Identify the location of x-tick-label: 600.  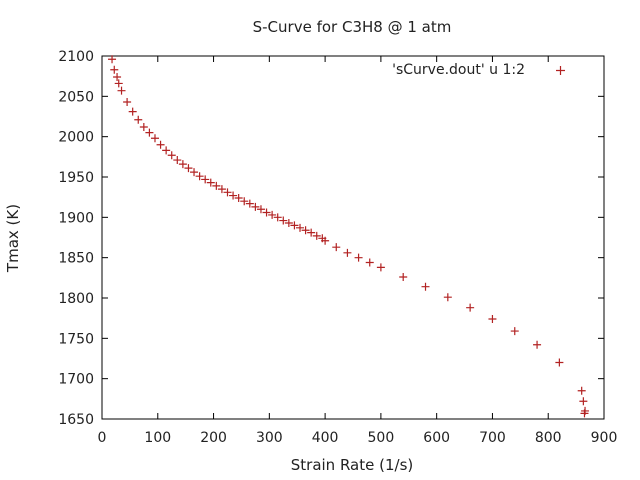
(436, 438).